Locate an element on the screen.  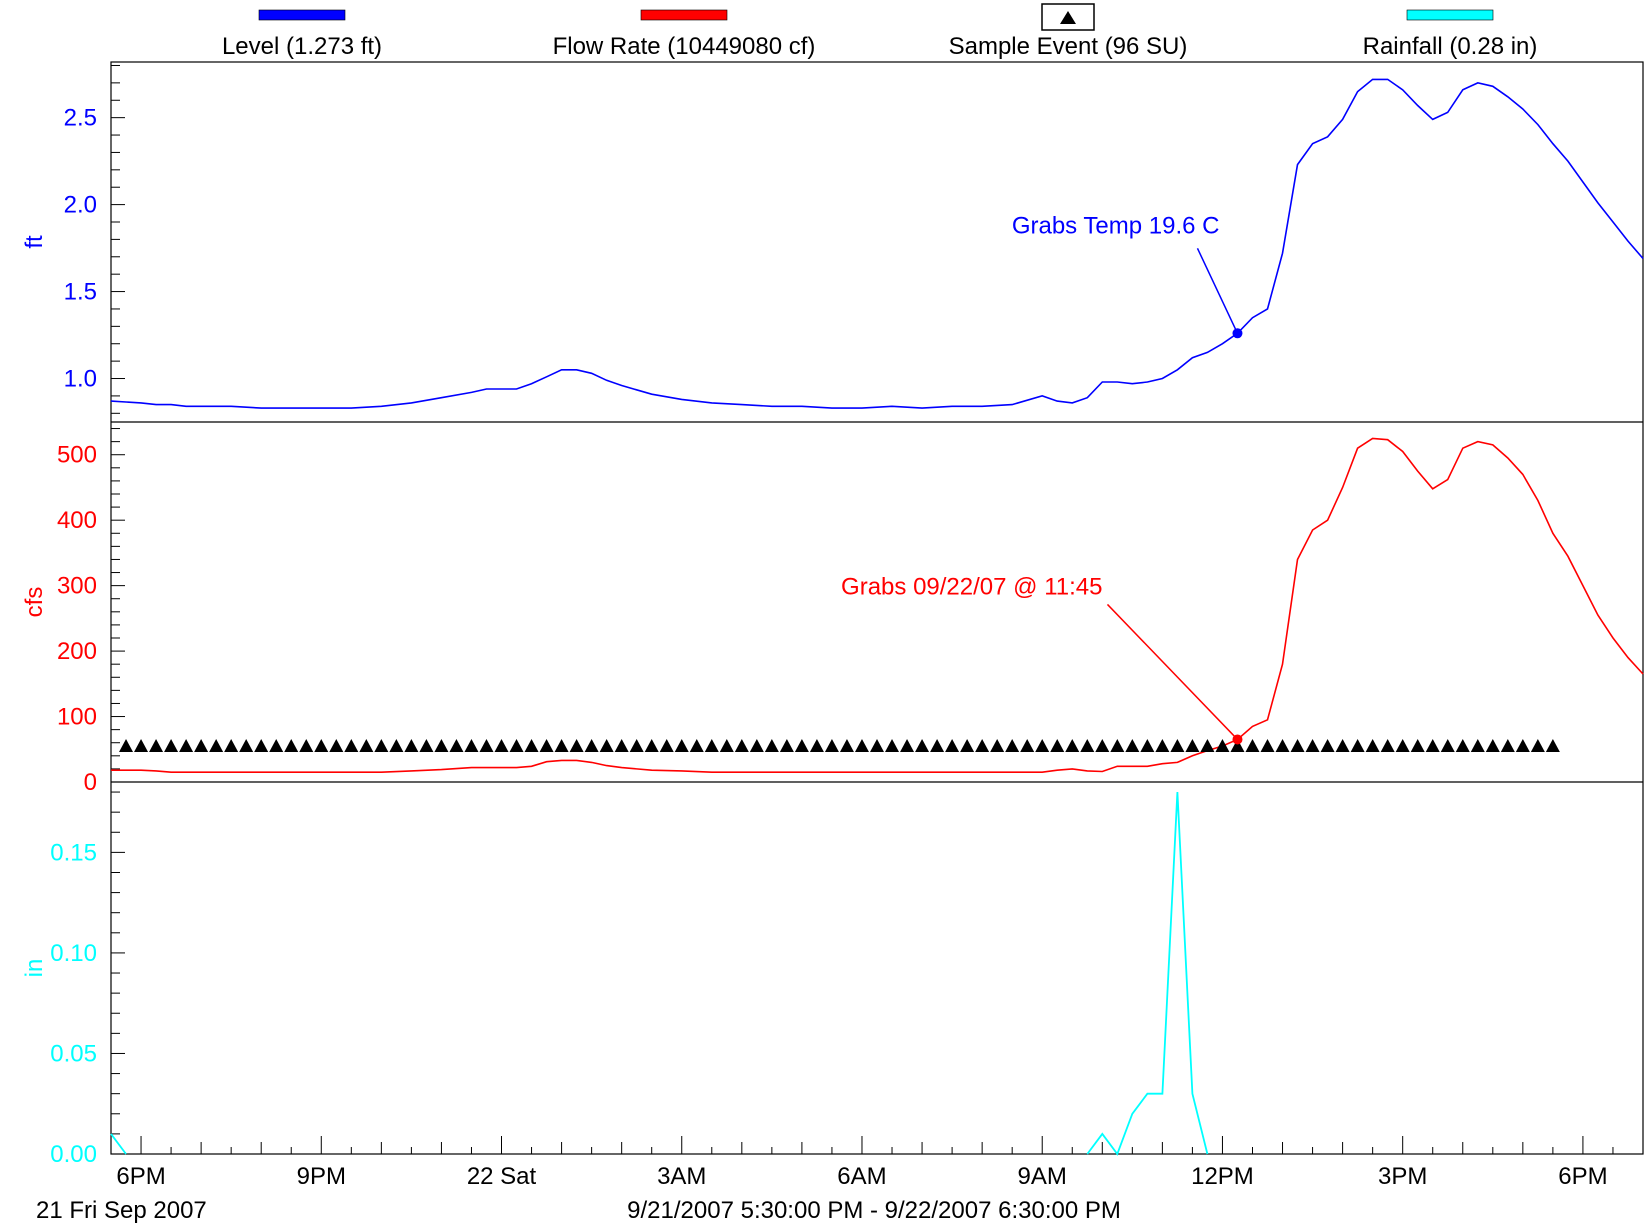
y-tick-label: 2.0 is located at coordinates (80, 205).